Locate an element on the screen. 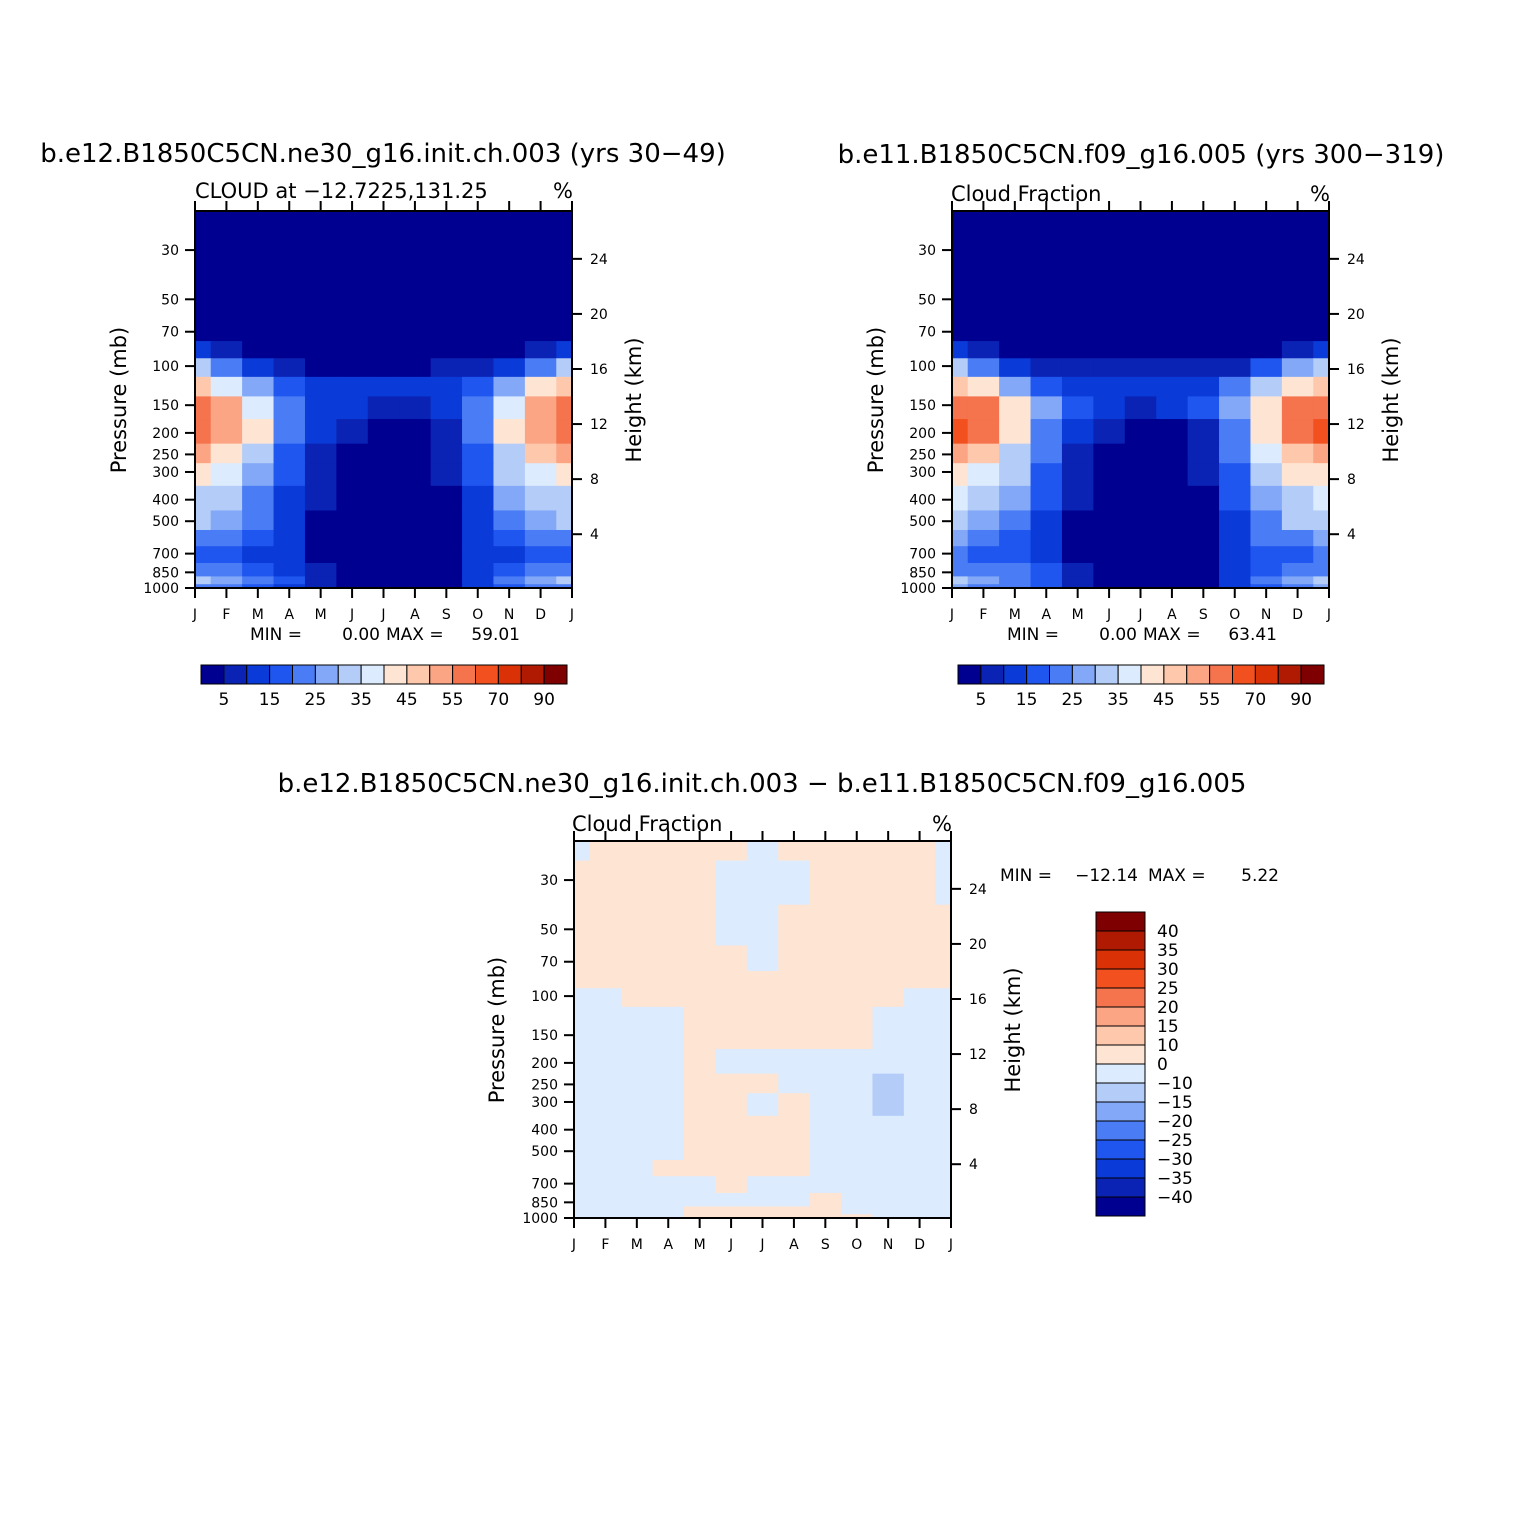 Image resolution: width=1525 pixels, height=1525 pixels. y-right-tick-label: 16 is located at coordinates (1356, 370).